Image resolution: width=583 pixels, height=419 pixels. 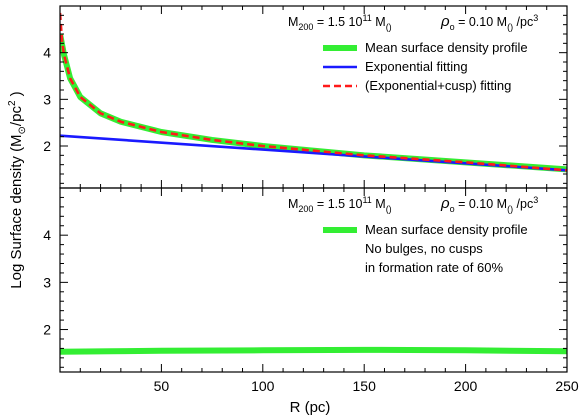 I want to click on x-tick-label: 150, so click(x=365, y=386).